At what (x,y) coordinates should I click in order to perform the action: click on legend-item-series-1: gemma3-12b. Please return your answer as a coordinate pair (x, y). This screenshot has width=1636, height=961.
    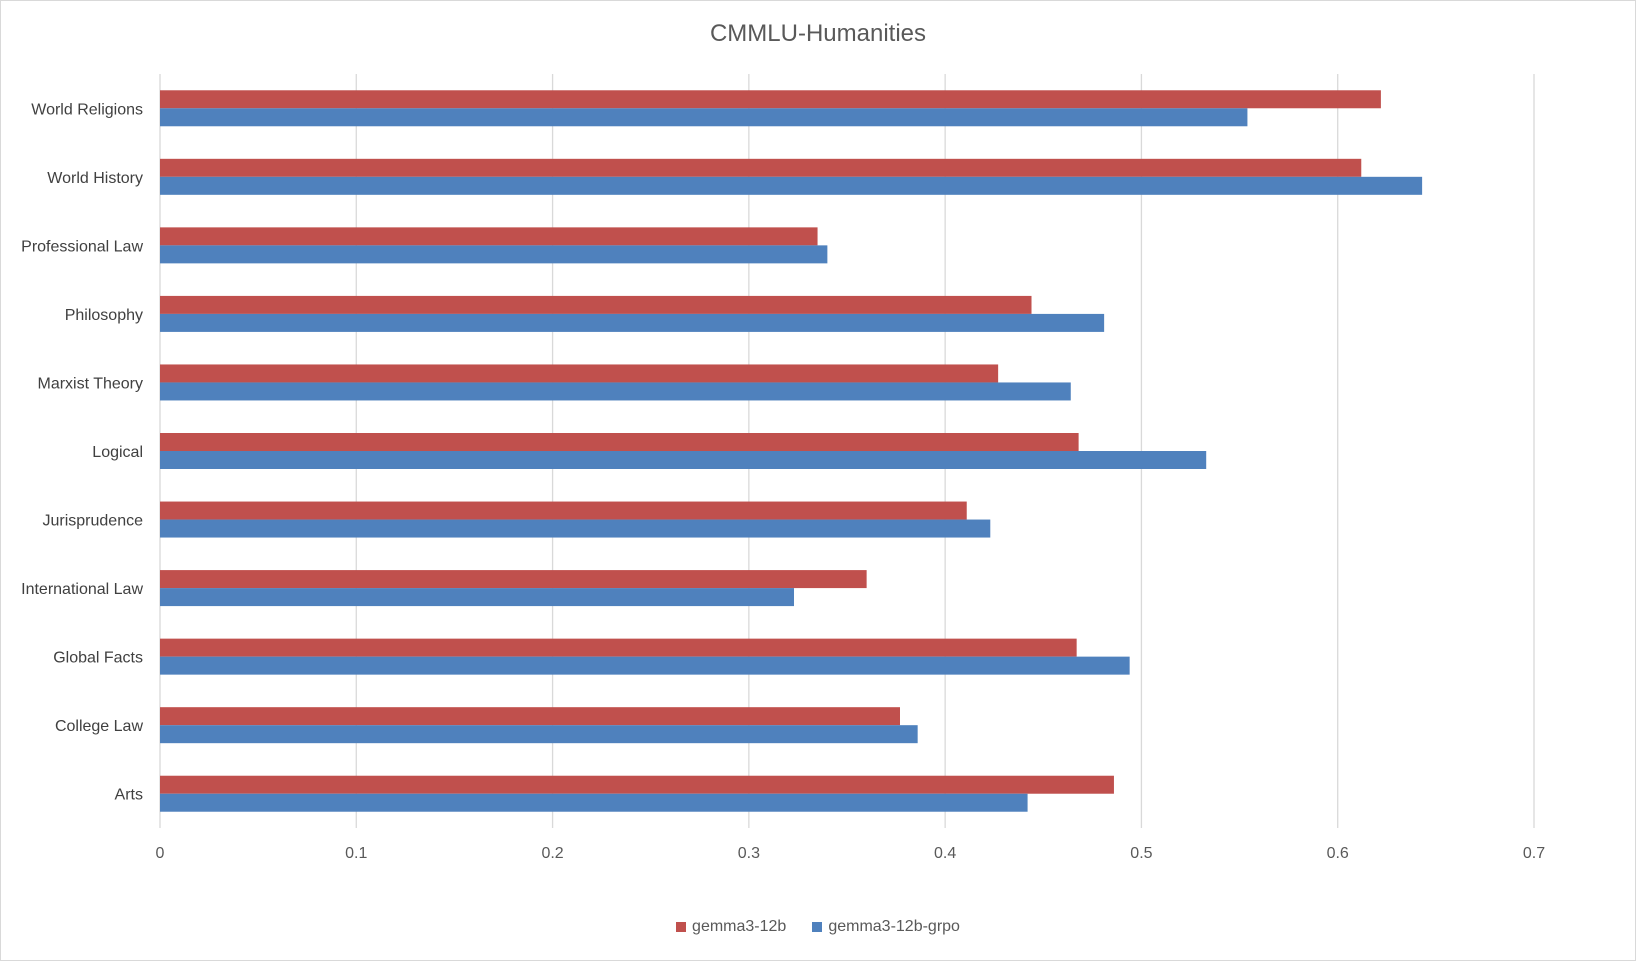
    Looking at the image, I should click on (731, 927).